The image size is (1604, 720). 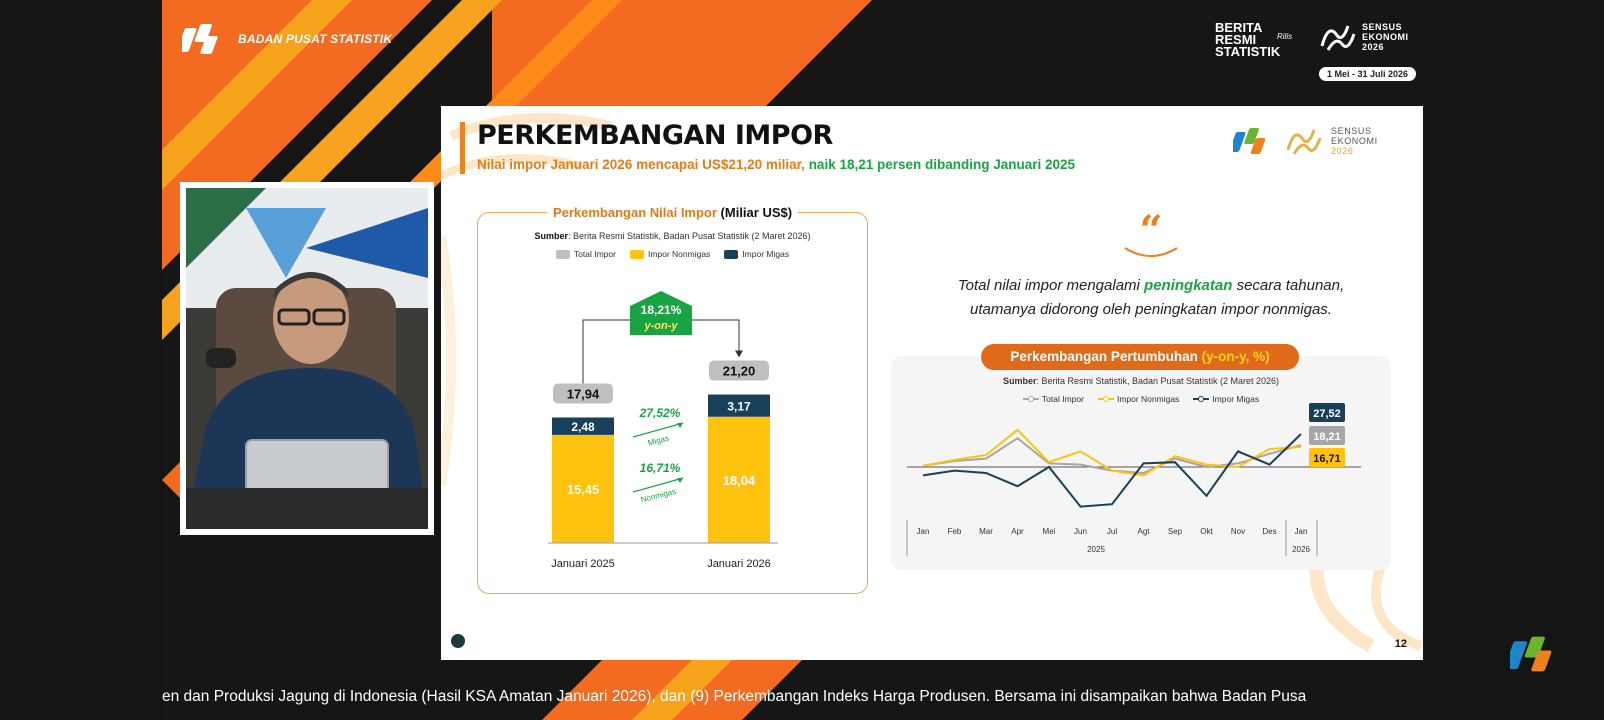 I want to click on import-value-chart-title: Perkembangan Nilai Impor (Miliar US$), so click(x=672, y=212).